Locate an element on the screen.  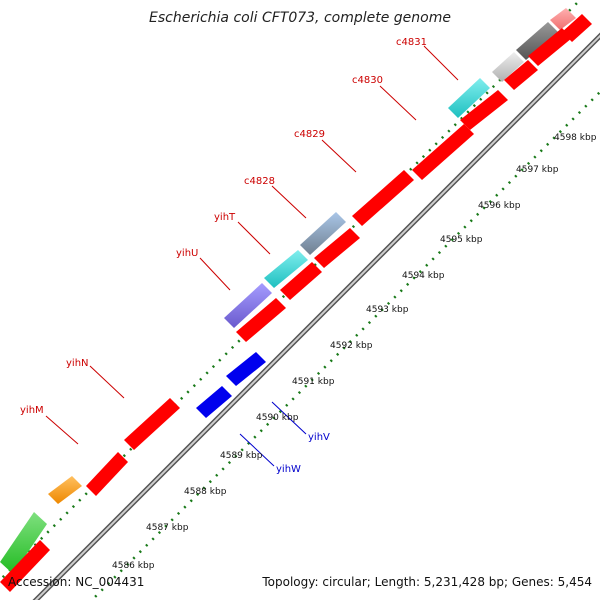
gene-silver is located at coordinates (508, 67).